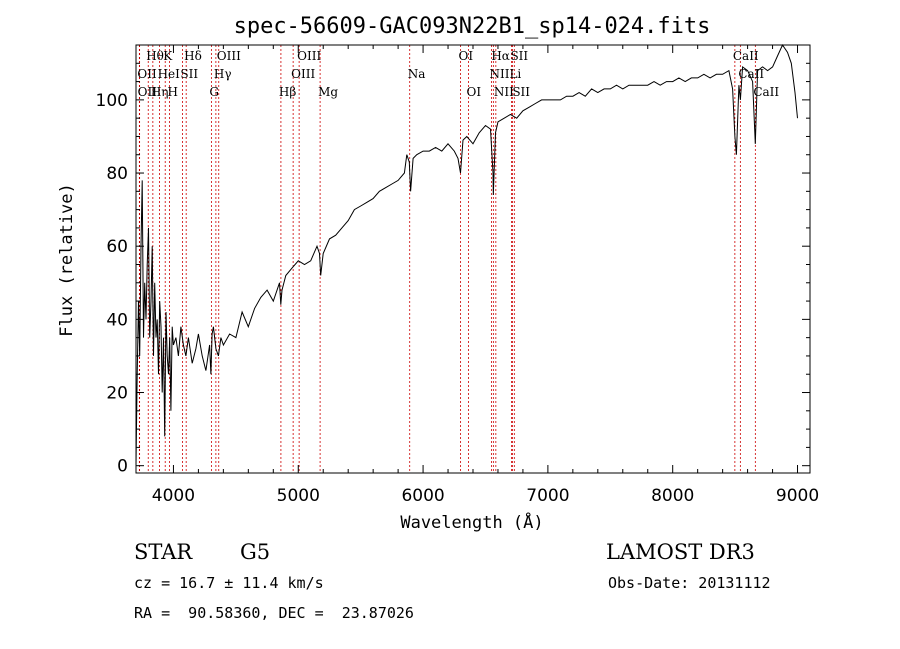  What do you see at coordinates (117, 247) in the screenshot?
I see `y-tick-label: 60` at bounding box center [117, 247].